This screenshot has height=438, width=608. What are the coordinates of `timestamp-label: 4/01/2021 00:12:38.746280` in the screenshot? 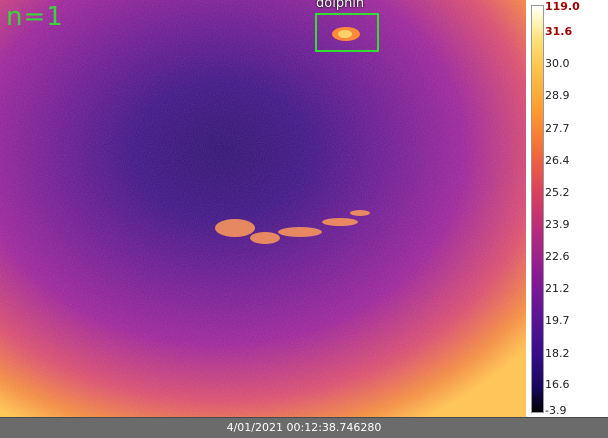 It's located at (304, 427).